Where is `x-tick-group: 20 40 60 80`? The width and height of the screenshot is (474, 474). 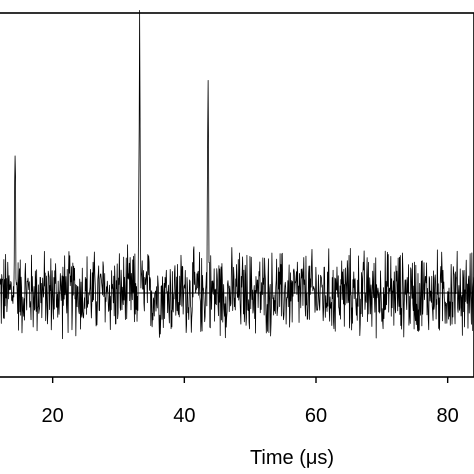 x-tick-group: 20 40 60 80 is located at coordinates (250, 402).